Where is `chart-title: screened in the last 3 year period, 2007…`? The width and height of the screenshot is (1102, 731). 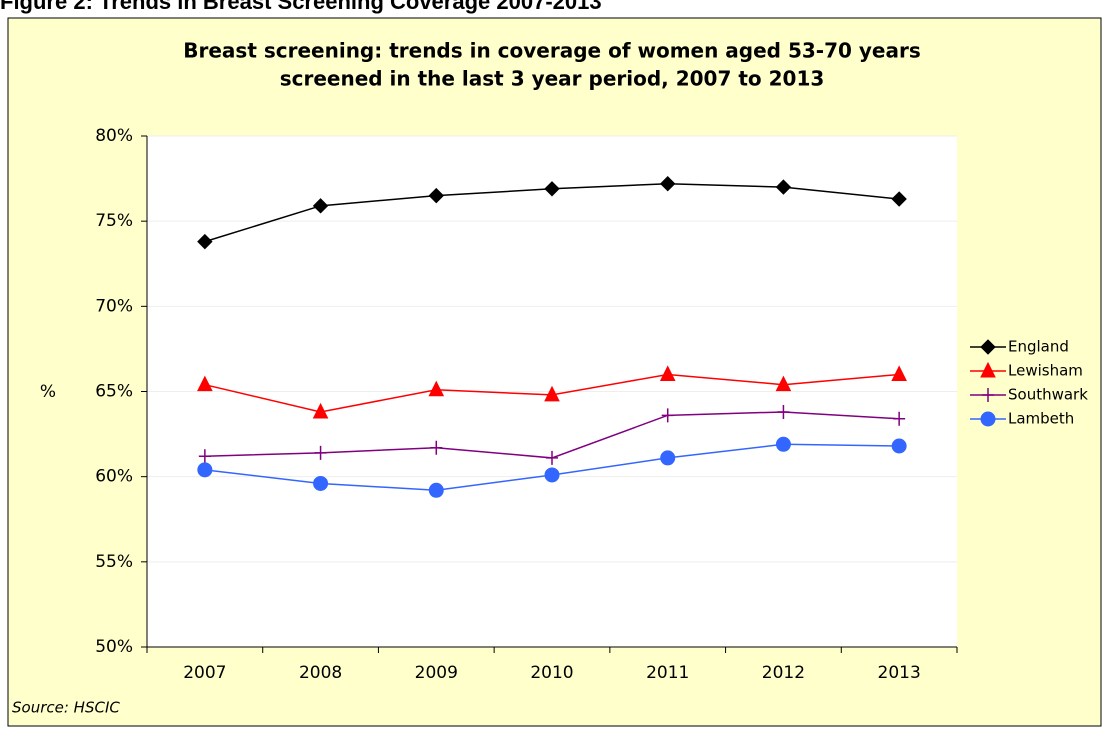
chart-title: screened in the last 3 year period, 2007… is located at coordinates (552, 79).